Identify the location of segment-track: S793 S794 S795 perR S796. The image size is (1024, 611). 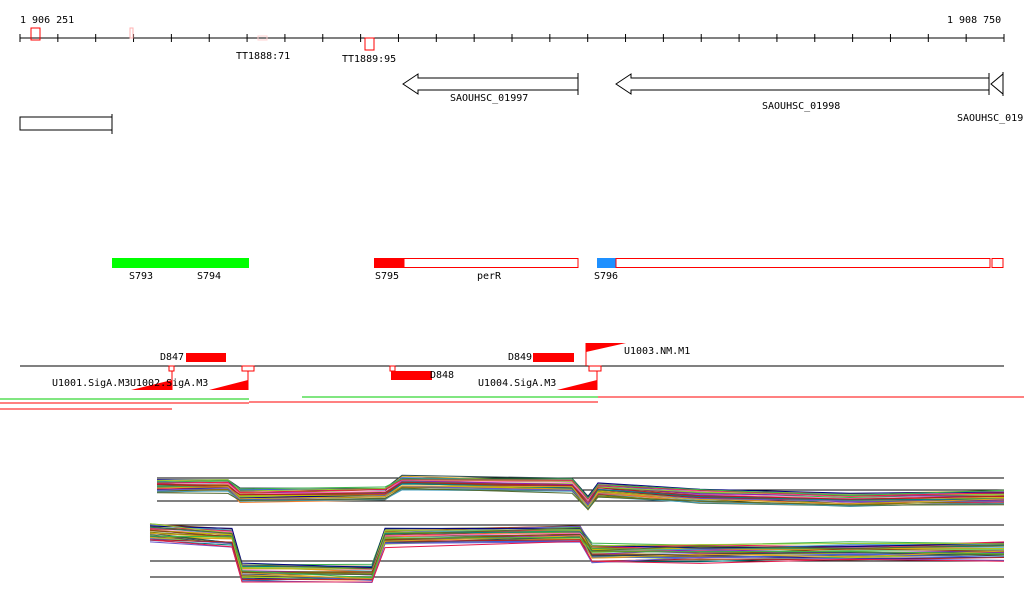
(558, 270).